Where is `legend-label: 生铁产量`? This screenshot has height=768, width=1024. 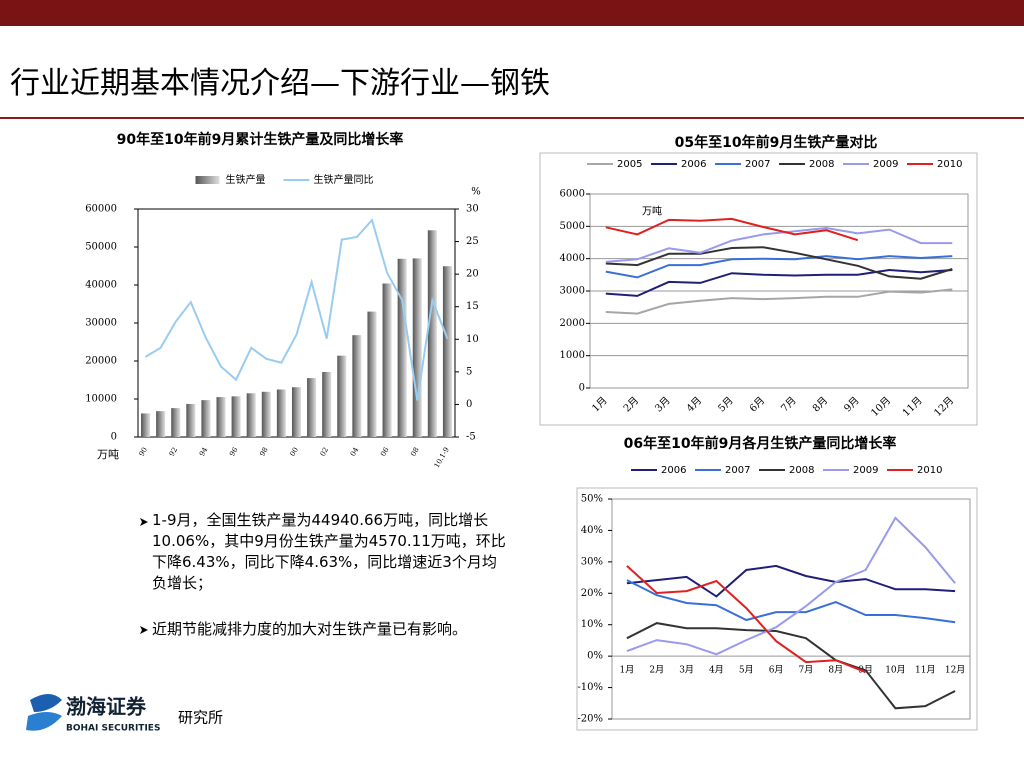
legend-label: 生铁产量 is located at coordinates (246, 179).